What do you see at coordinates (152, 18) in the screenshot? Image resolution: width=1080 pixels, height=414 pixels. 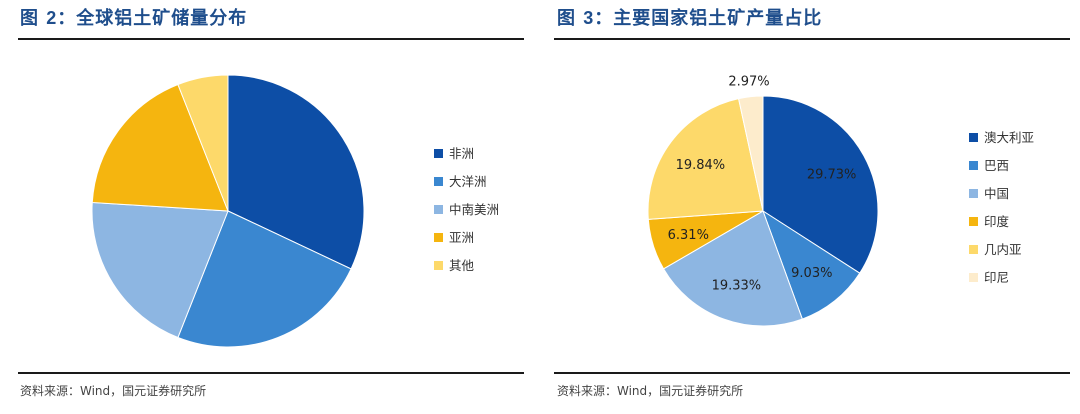 I see `figure-2-title-text: ：全球铝土矿储量分布` at bounding box center [152, 18].